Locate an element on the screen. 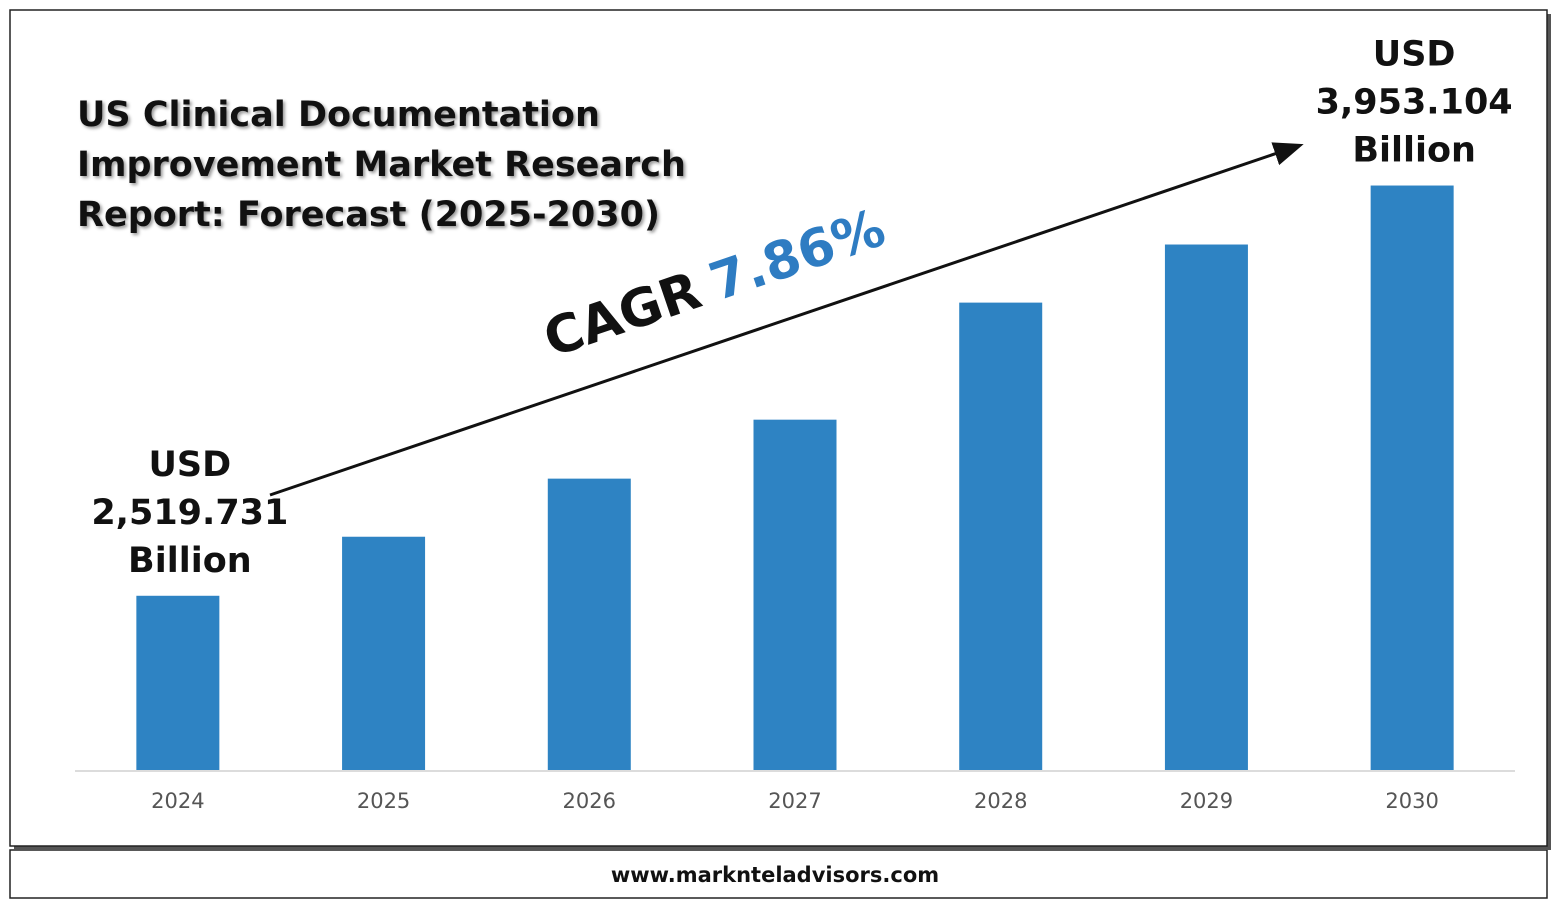 The image size is (1557, 905). x-tick-label: 2025 is located at coordinates (383, 801).